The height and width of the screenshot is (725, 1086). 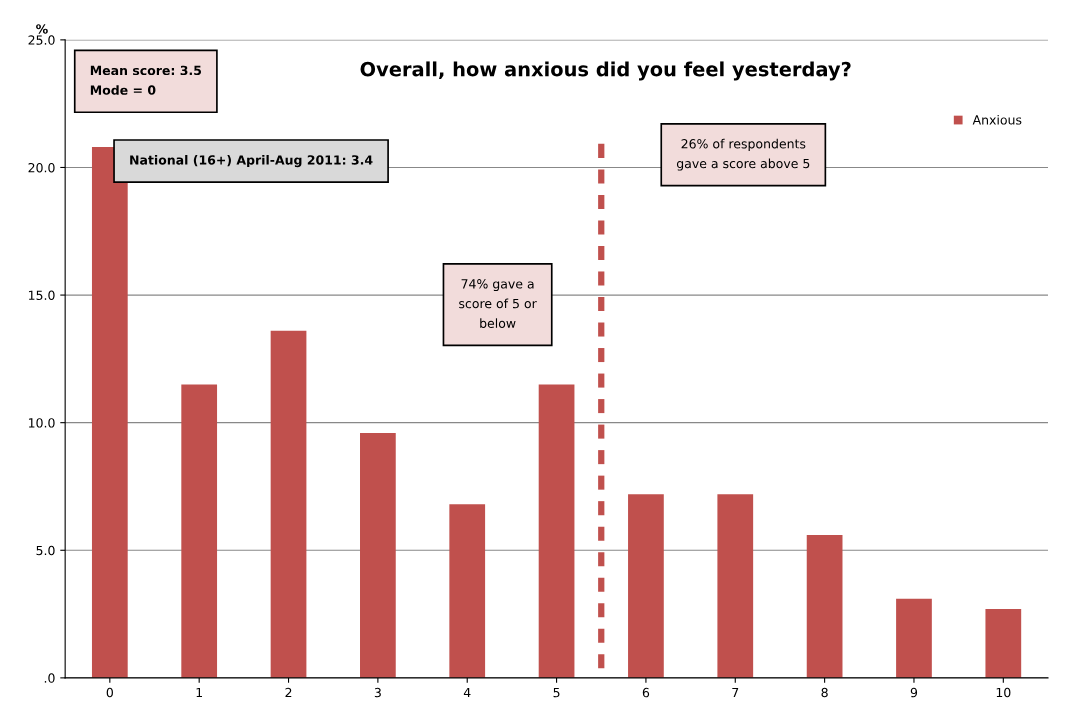 What do you see at coordinates (288, 692) in the screenshot?
I see `x-tick-label: 2` at bounding box center [288, 692].